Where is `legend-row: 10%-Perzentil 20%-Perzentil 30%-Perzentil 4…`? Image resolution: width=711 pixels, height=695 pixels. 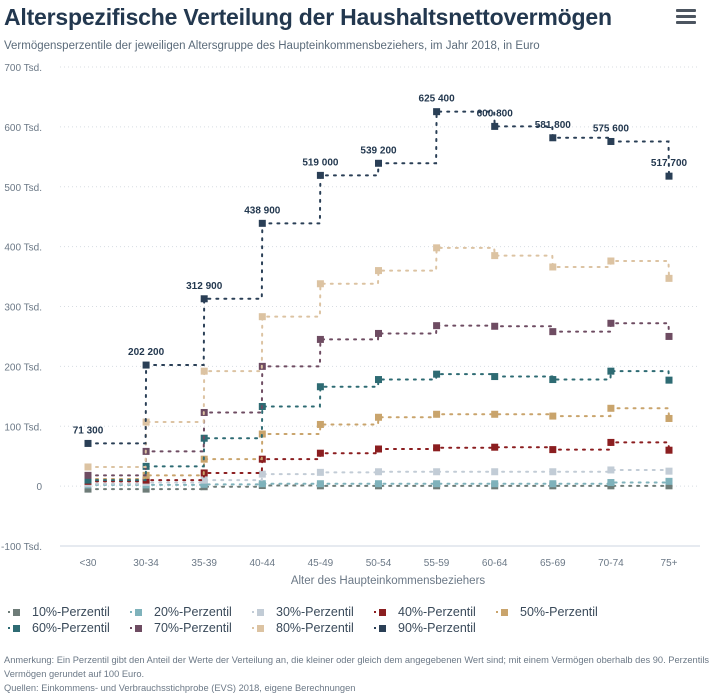 legend-row: 10%-Perzentil 20%-Perzentil 30%-Perzentil 4… is located at coordinates (358, 612).